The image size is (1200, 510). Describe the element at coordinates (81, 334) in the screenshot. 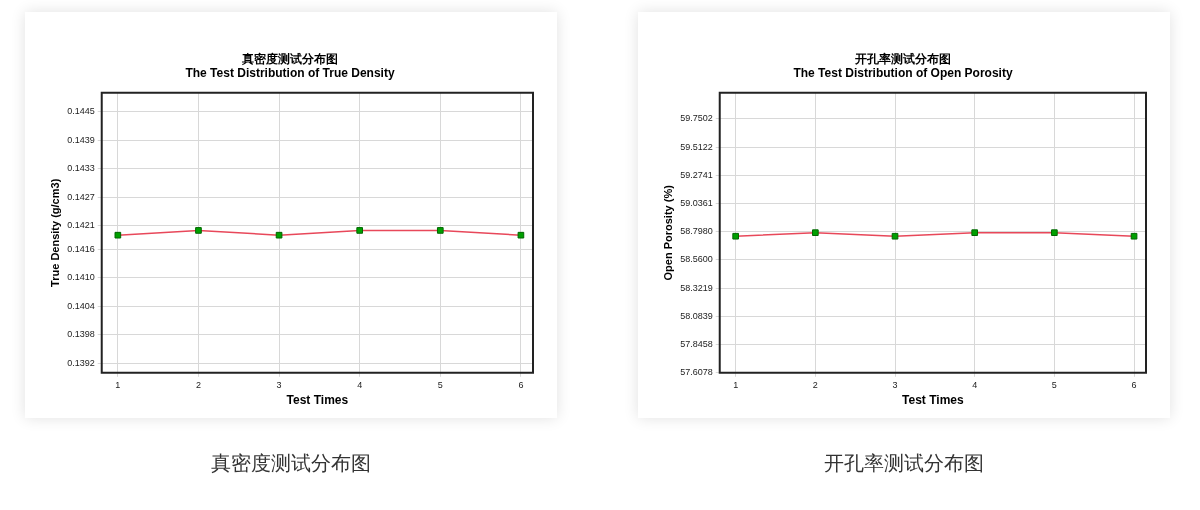

I see `y-tick-label: 0.1398` at that location.